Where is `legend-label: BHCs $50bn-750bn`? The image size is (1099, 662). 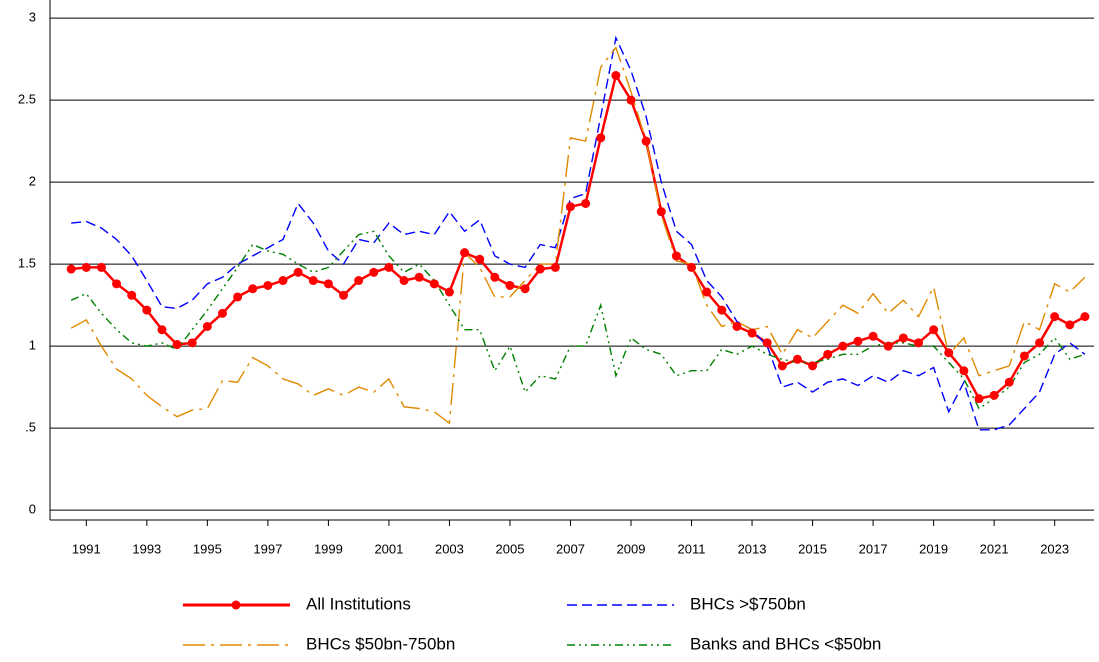
legend-label: BHCs $50bn-750bn is located at coordinates (380, 643).